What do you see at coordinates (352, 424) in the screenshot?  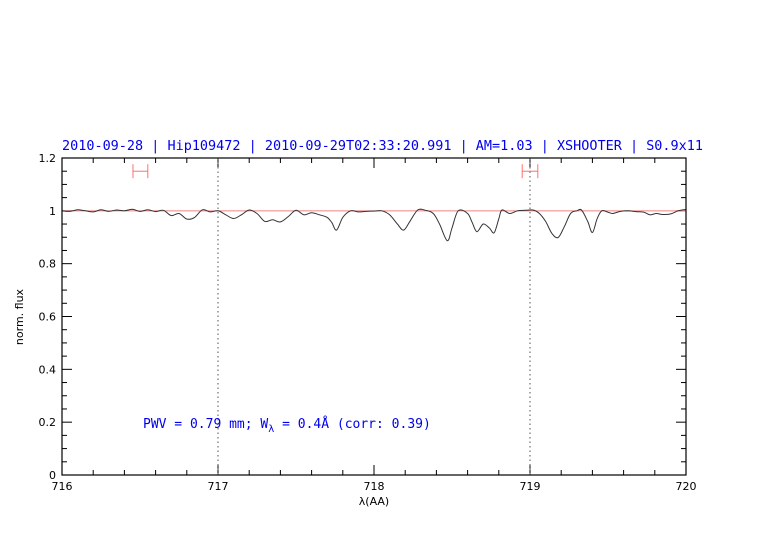 I see `annotation-suffix: = 0.4Å (corr: 0.39)` at bounding box center [352, 424].